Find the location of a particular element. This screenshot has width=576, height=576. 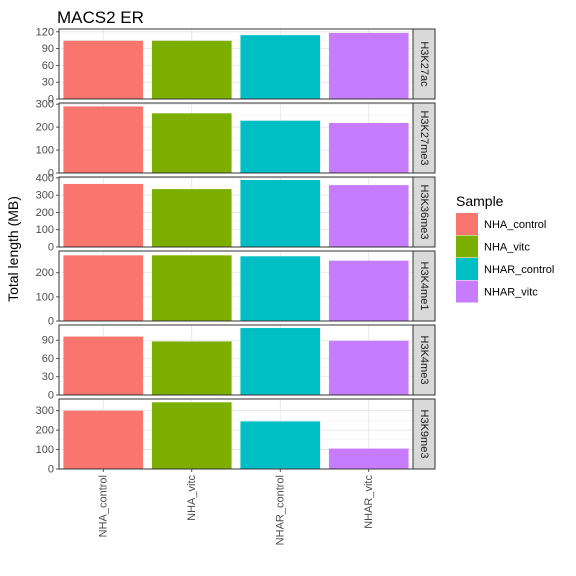

legend-title: Sample is located at coordinates (480, 201).